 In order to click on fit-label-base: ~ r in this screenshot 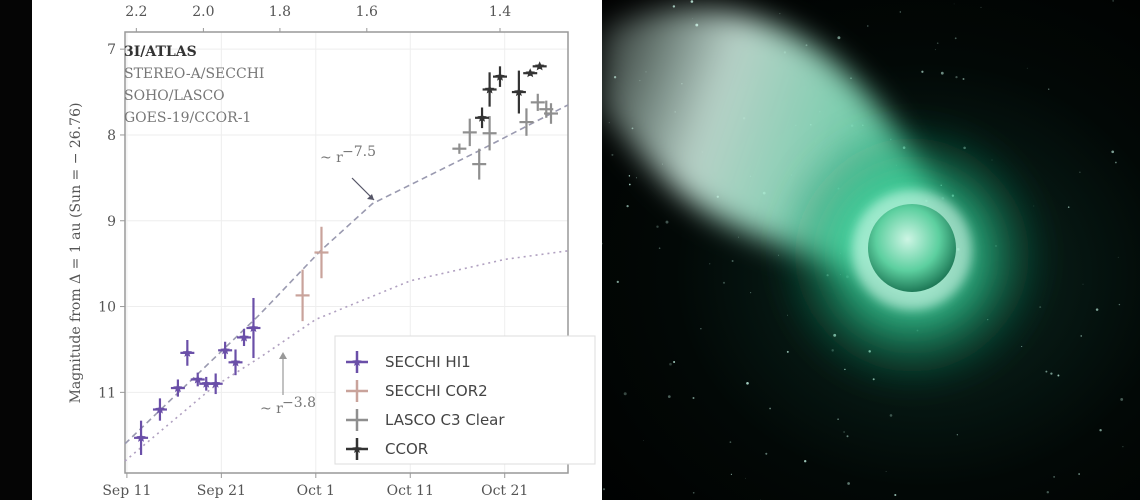, I will do `click(331, 158)`.